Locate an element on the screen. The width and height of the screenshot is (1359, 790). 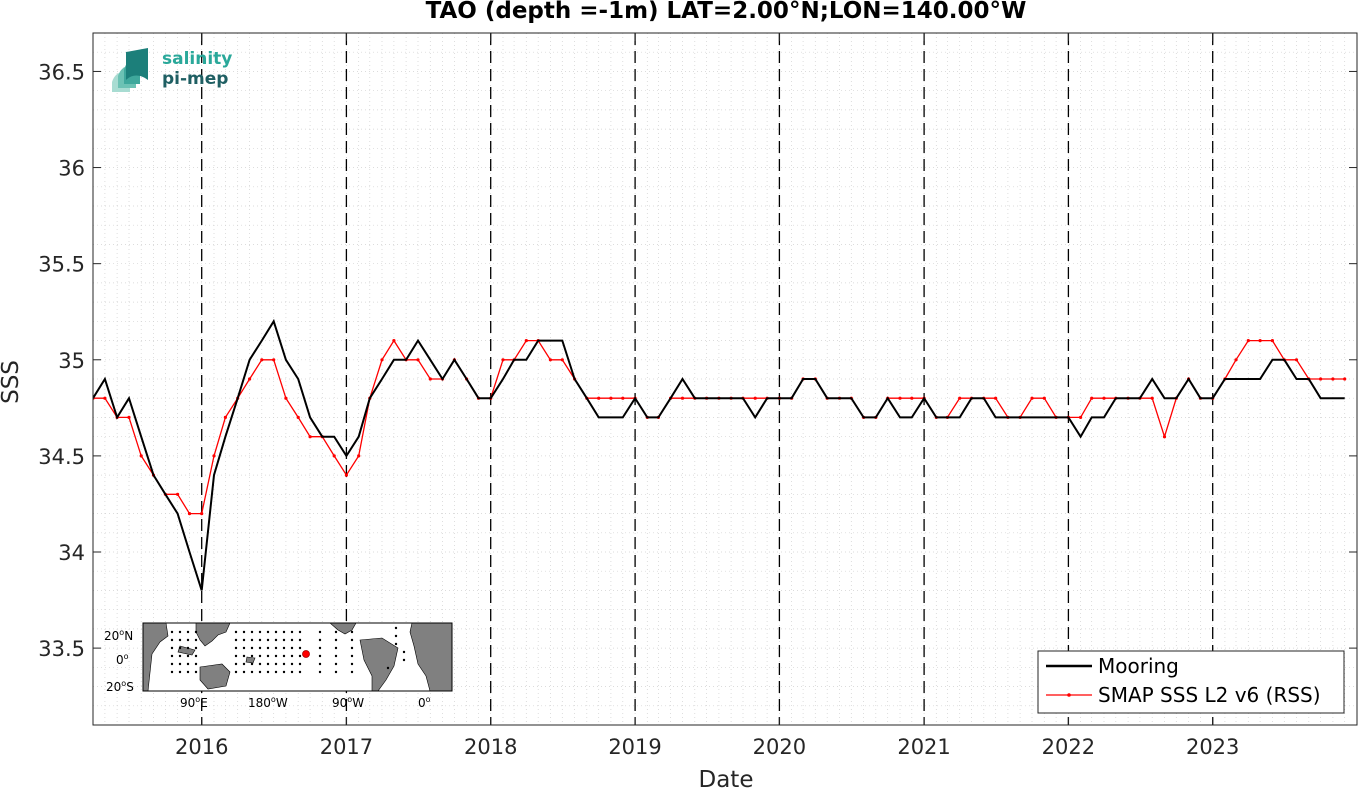
legend-swatch-smap-marker is located at coordinates (1069, 695).